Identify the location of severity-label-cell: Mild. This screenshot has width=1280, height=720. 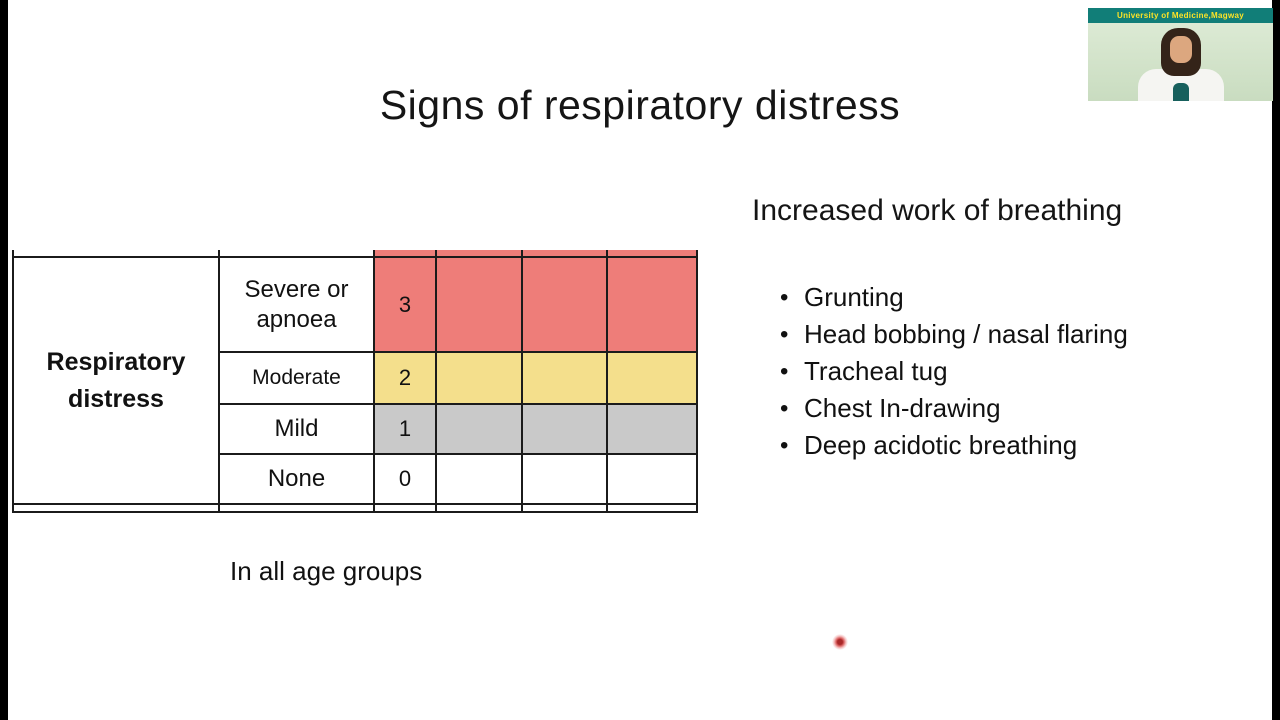
(297, 430).